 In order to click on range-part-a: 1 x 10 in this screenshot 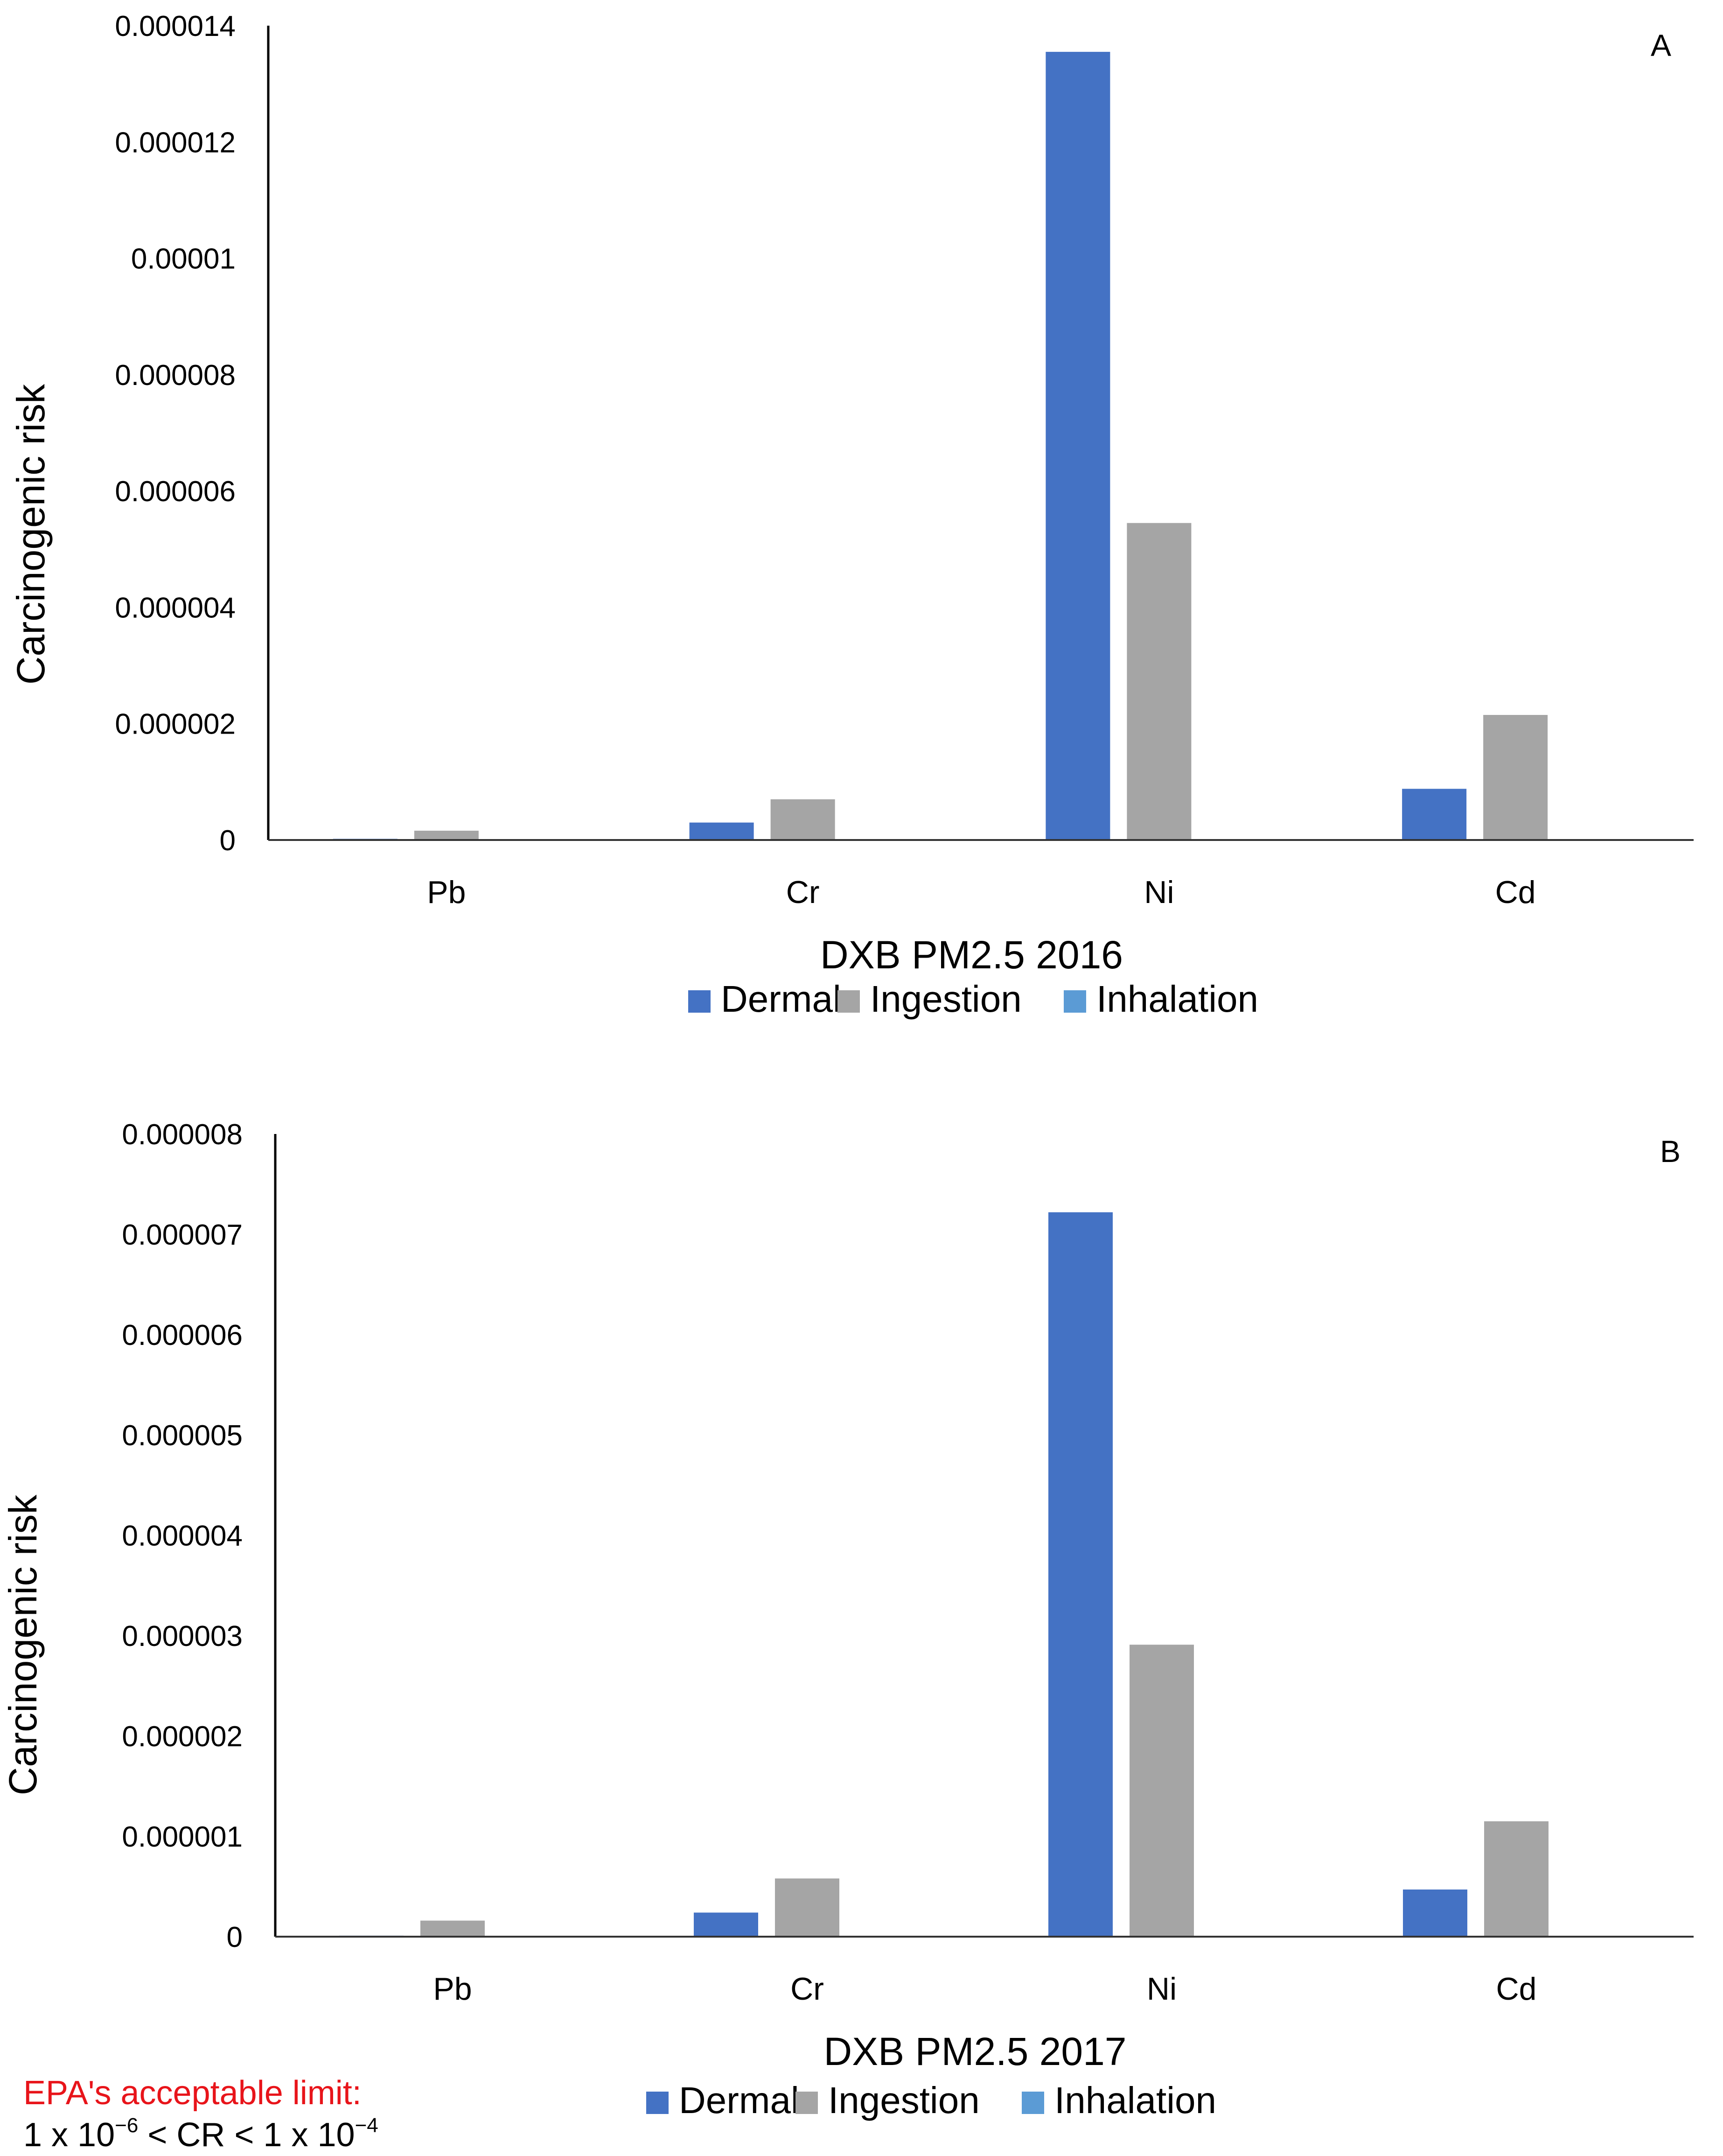, I will do `click(69, 2135)`.